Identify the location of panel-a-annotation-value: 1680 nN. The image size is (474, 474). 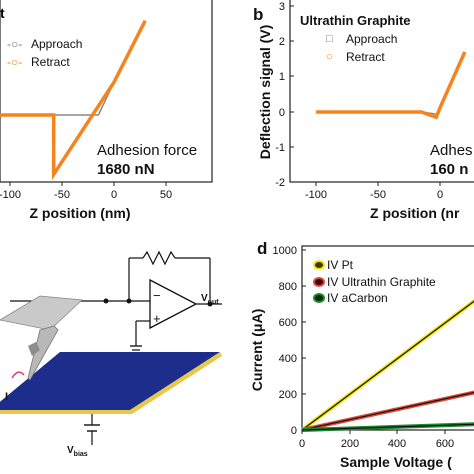
(126, 169).